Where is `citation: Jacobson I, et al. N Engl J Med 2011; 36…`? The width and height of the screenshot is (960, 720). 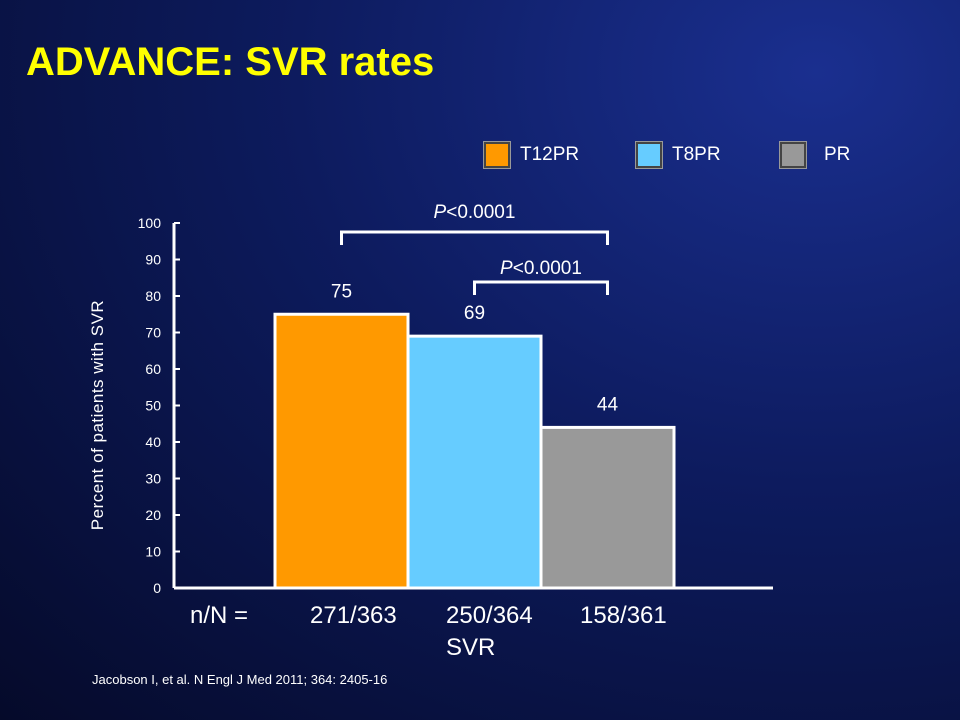
citation: Jacobson I, et al. N Engl J Med 2011; 36… is located at coordinates (240, 679).